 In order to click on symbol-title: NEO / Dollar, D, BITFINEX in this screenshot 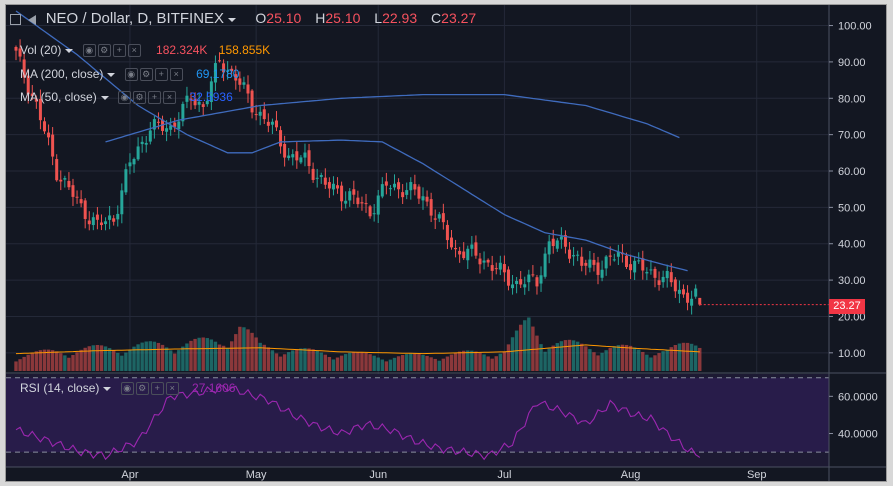, I will do `click(135, 18)`.